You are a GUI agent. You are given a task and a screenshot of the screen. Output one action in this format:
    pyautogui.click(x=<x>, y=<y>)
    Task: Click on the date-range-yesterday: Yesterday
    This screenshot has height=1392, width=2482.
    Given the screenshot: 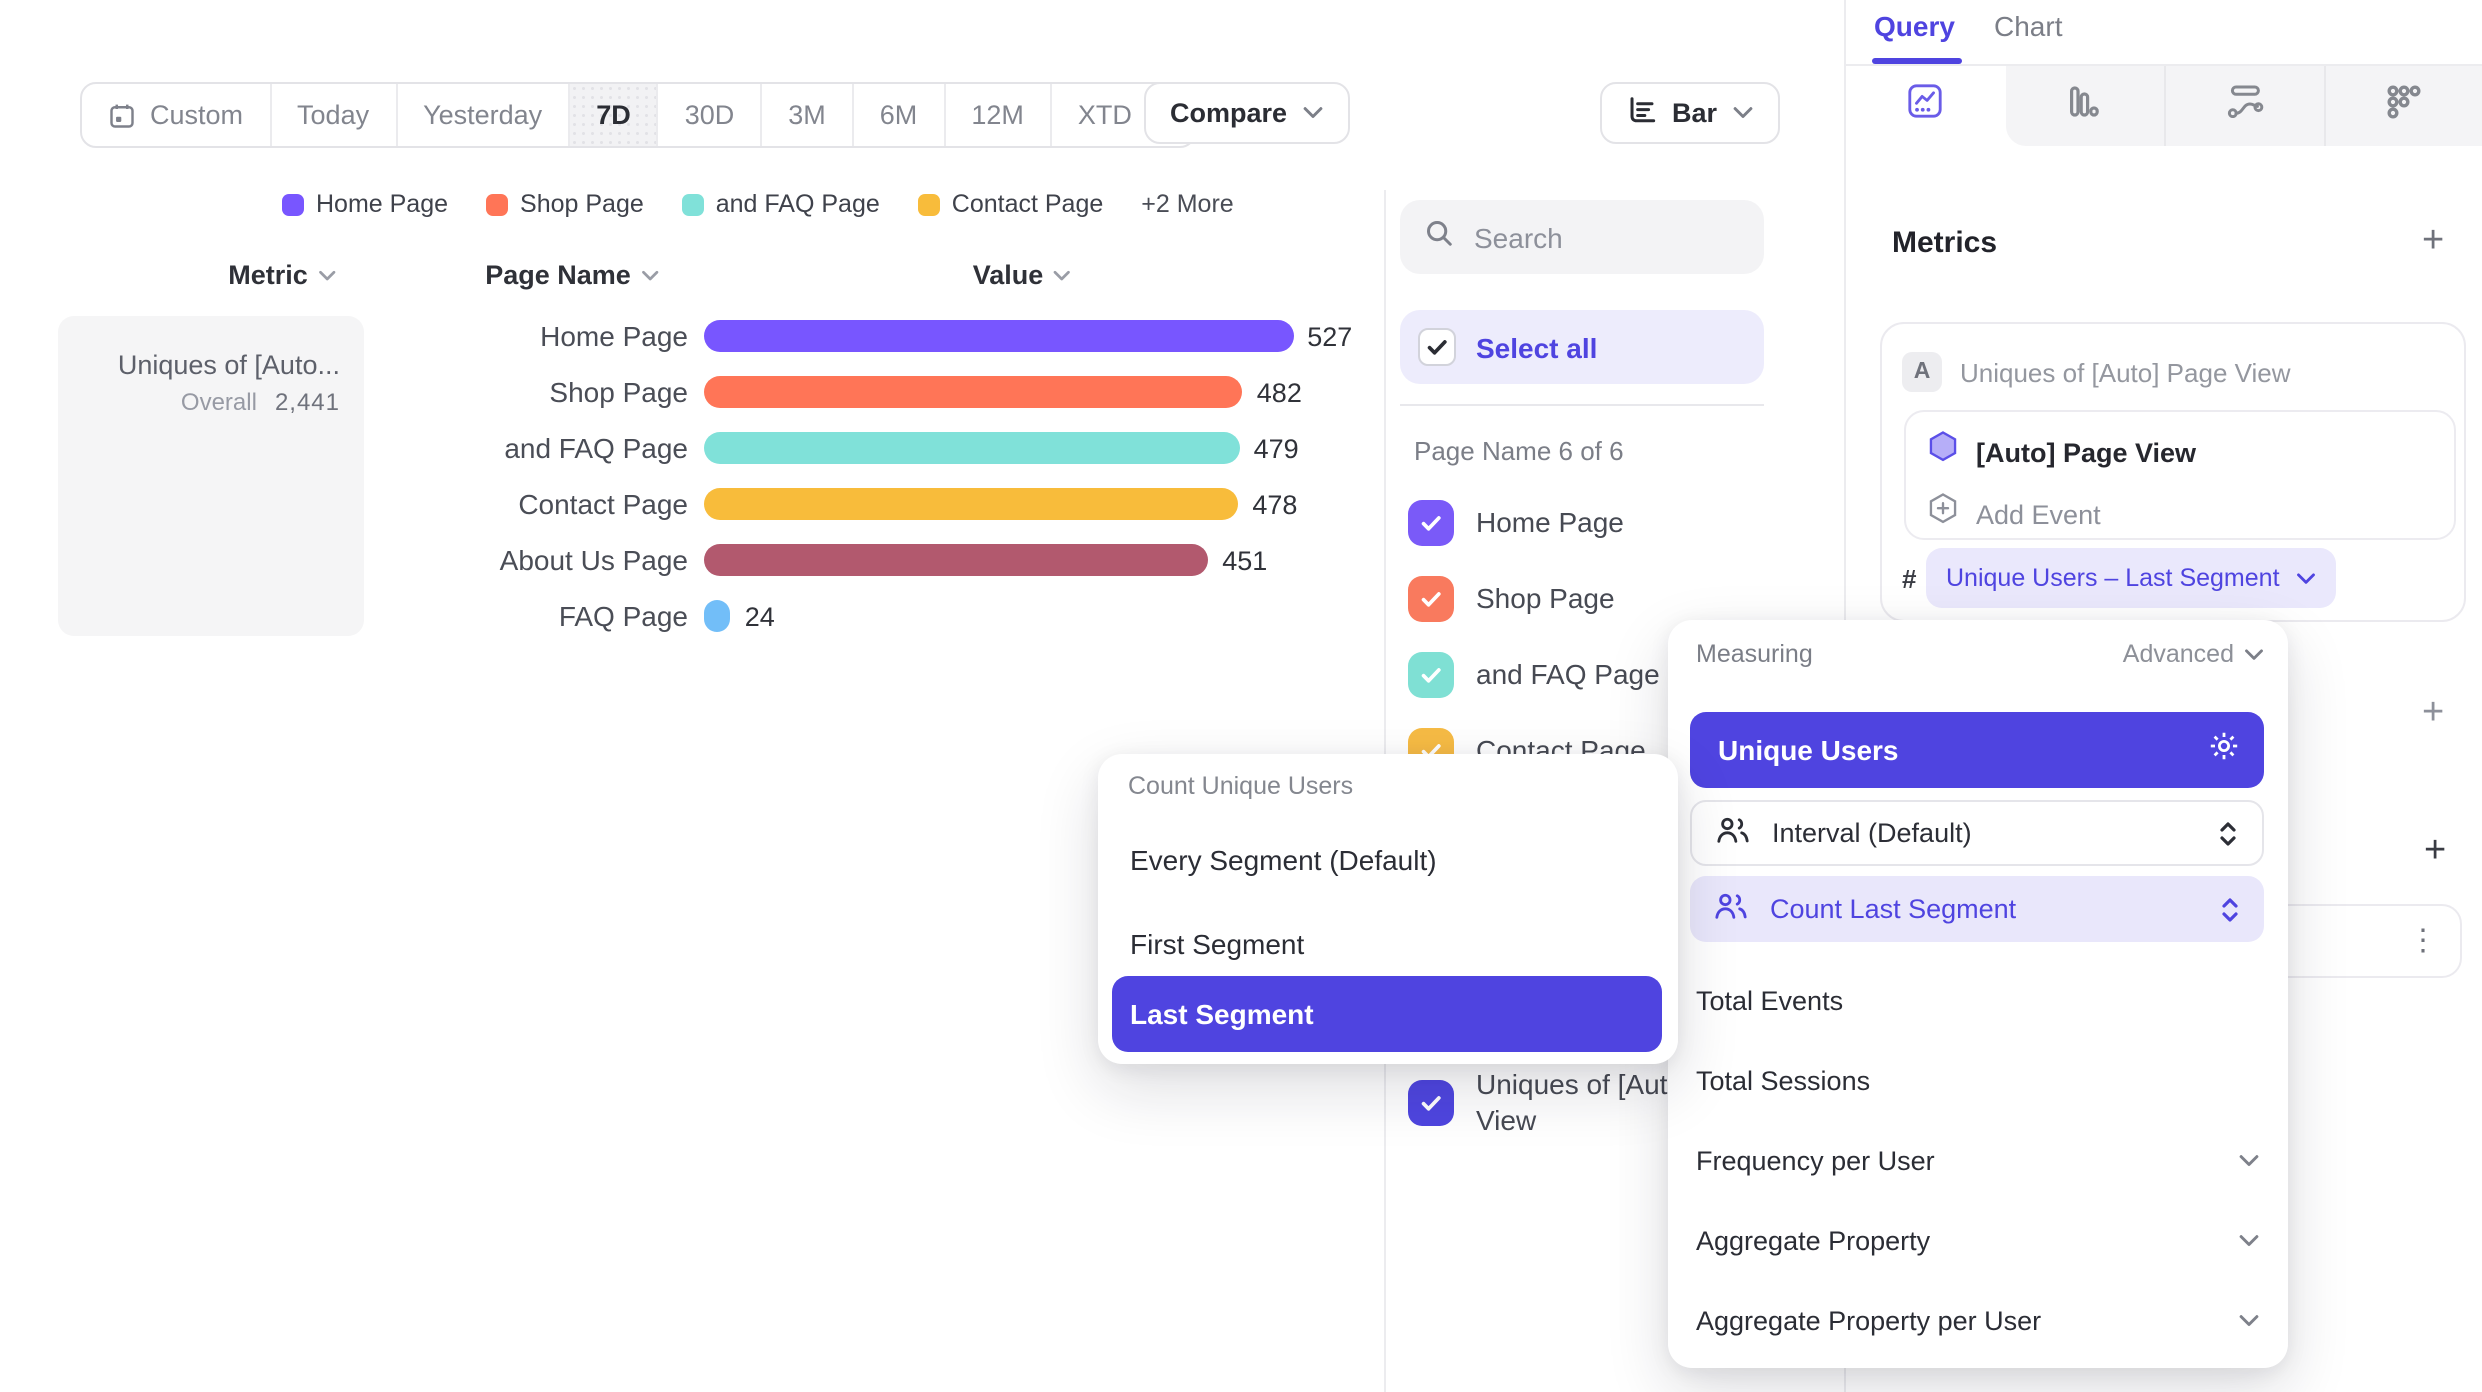 What is the action you would take?
    pyautogui.click(x=481, y=115)
    